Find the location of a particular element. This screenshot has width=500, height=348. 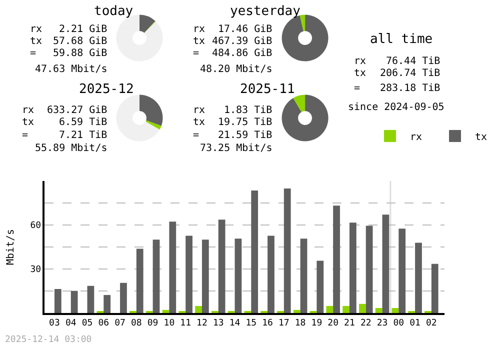

x-tick-label: 03 is located at coordinates (54, 323).